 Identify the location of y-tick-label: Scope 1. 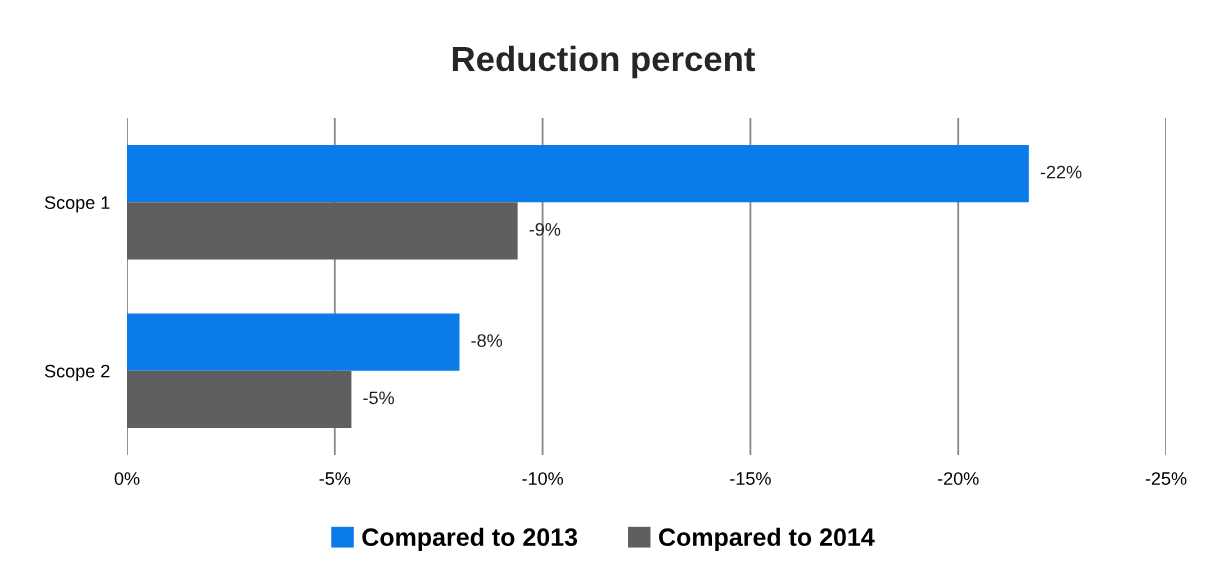
(77, 204).